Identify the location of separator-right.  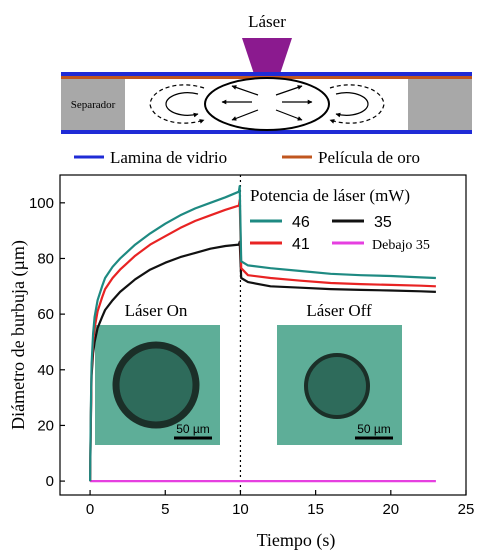
(440, 104).